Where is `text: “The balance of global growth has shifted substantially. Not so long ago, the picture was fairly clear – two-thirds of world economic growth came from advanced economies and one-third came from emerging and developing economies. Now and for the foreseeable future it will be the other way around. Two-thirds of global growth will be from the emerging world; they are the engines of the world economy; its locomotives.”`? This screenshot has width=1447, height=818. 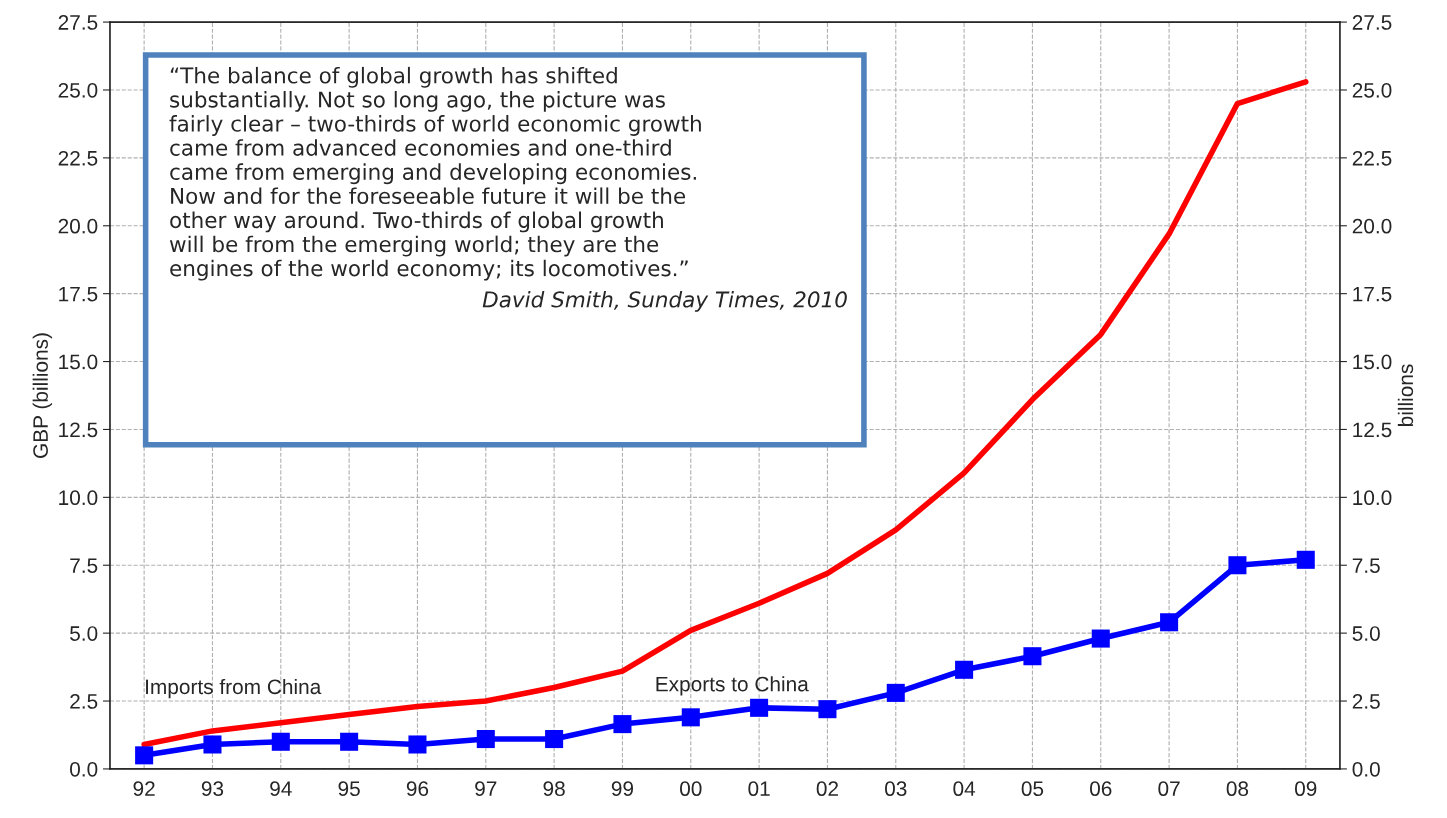 text: “The balance of global growth has shifted substantially. Not so long ago, the picture was fairly clear – two-thirds of world economic growth came from advanced economies and one-third came from emerging and developing economies. Now and for the foreseeable future it will be the other way around. Two-thirds of global growth will be from the emerging world; they are the engines of the world economy; its locomotives.” is located at coordinates (435, 173).